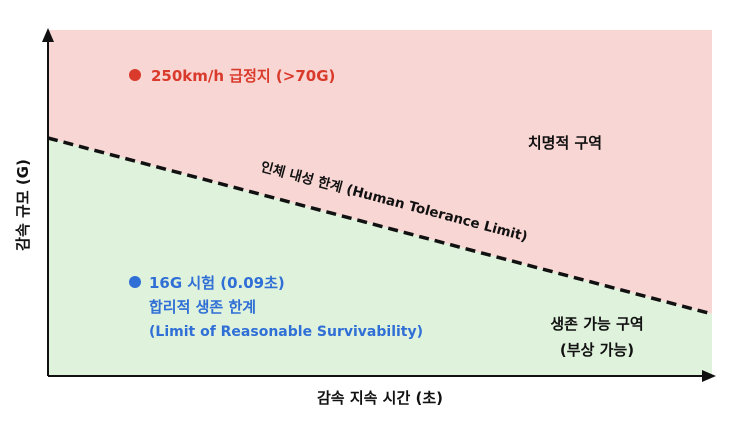 This screenshot has width=730, height=430. I want to click on point-250kmh-label: 250km/h 급정지 (>70G), so click(243, 76).